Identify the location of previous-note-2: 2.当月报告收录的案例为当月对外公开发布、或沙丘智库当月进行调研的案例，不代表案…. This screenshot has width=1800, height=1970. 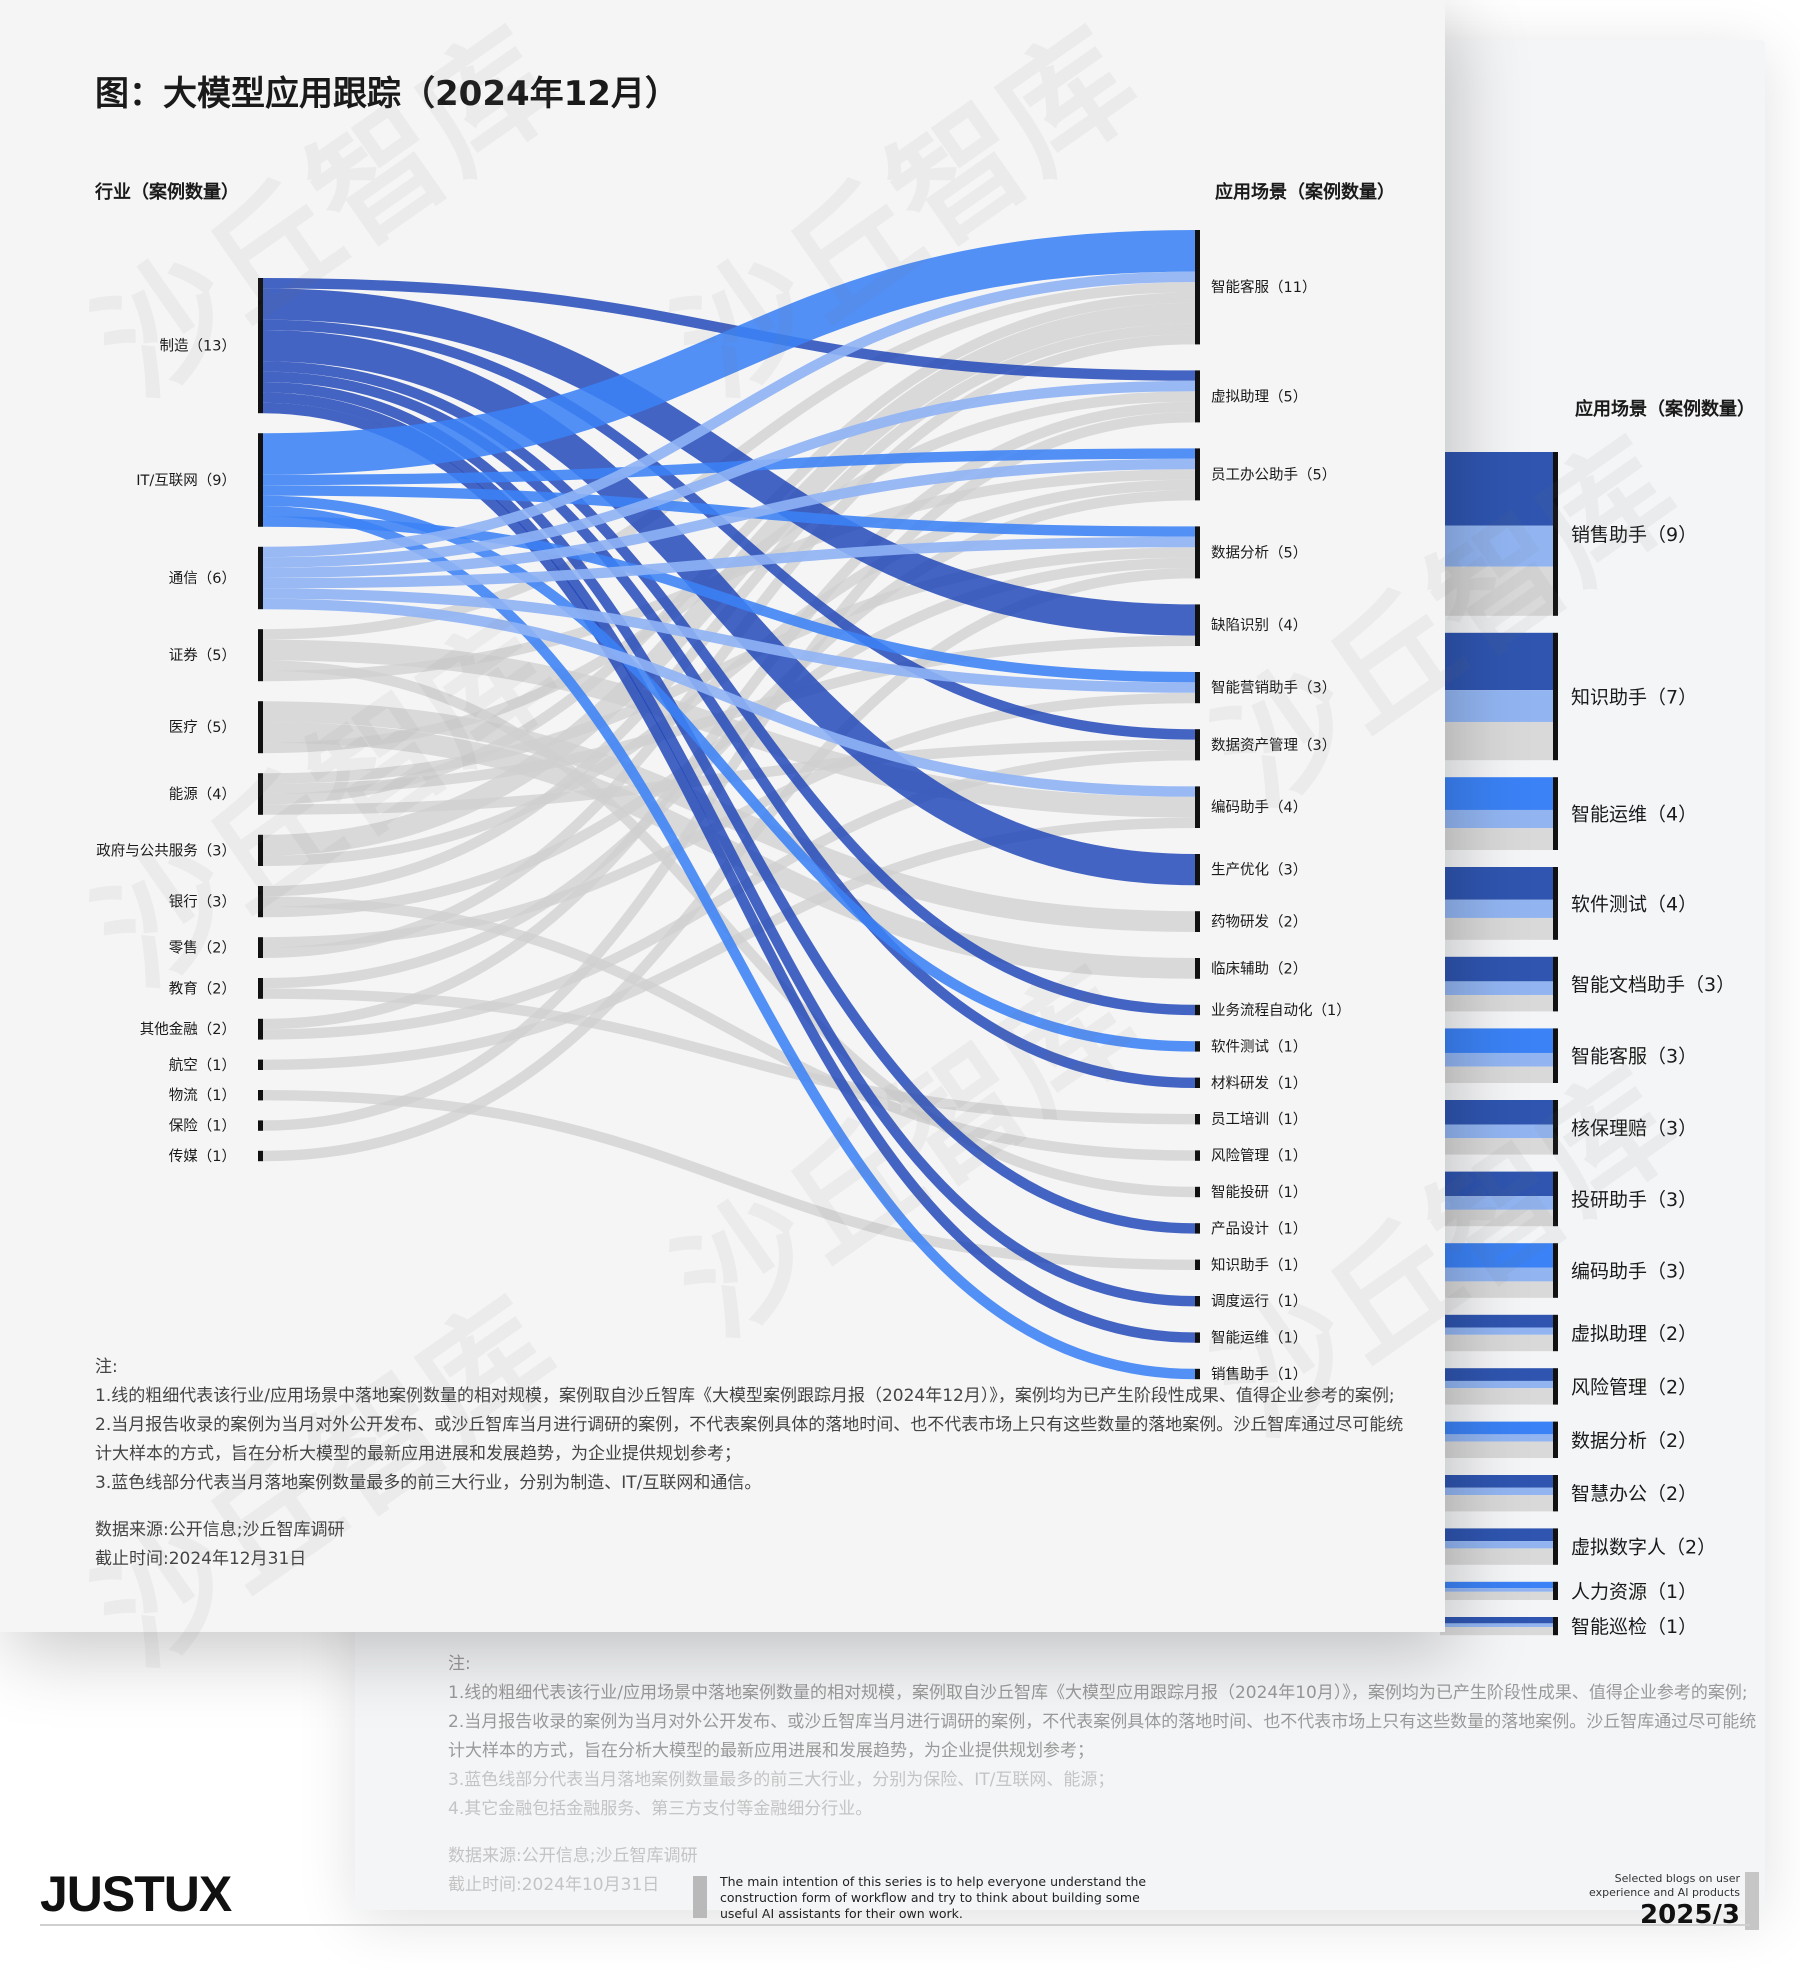
(1102, 1736).